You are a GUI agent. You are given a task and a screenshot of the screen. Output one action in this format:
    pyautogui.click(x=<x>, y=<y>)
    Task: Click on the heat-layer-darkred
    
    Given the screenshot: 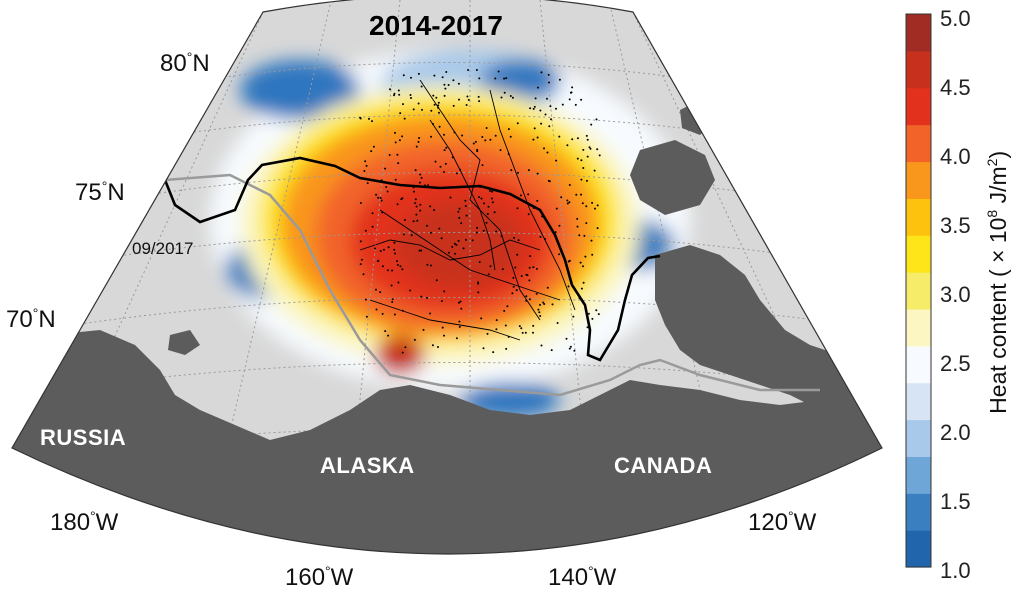 What is the action you would take?
    pyautogui.click(x=460, y=245)
    